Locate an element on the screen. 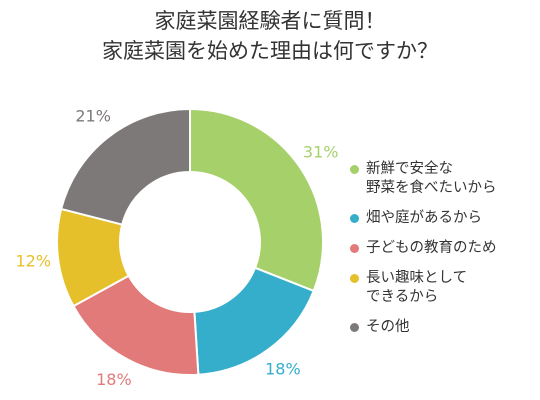  legend-label: 畑や庭があるから is located at coordinates (424, 218).